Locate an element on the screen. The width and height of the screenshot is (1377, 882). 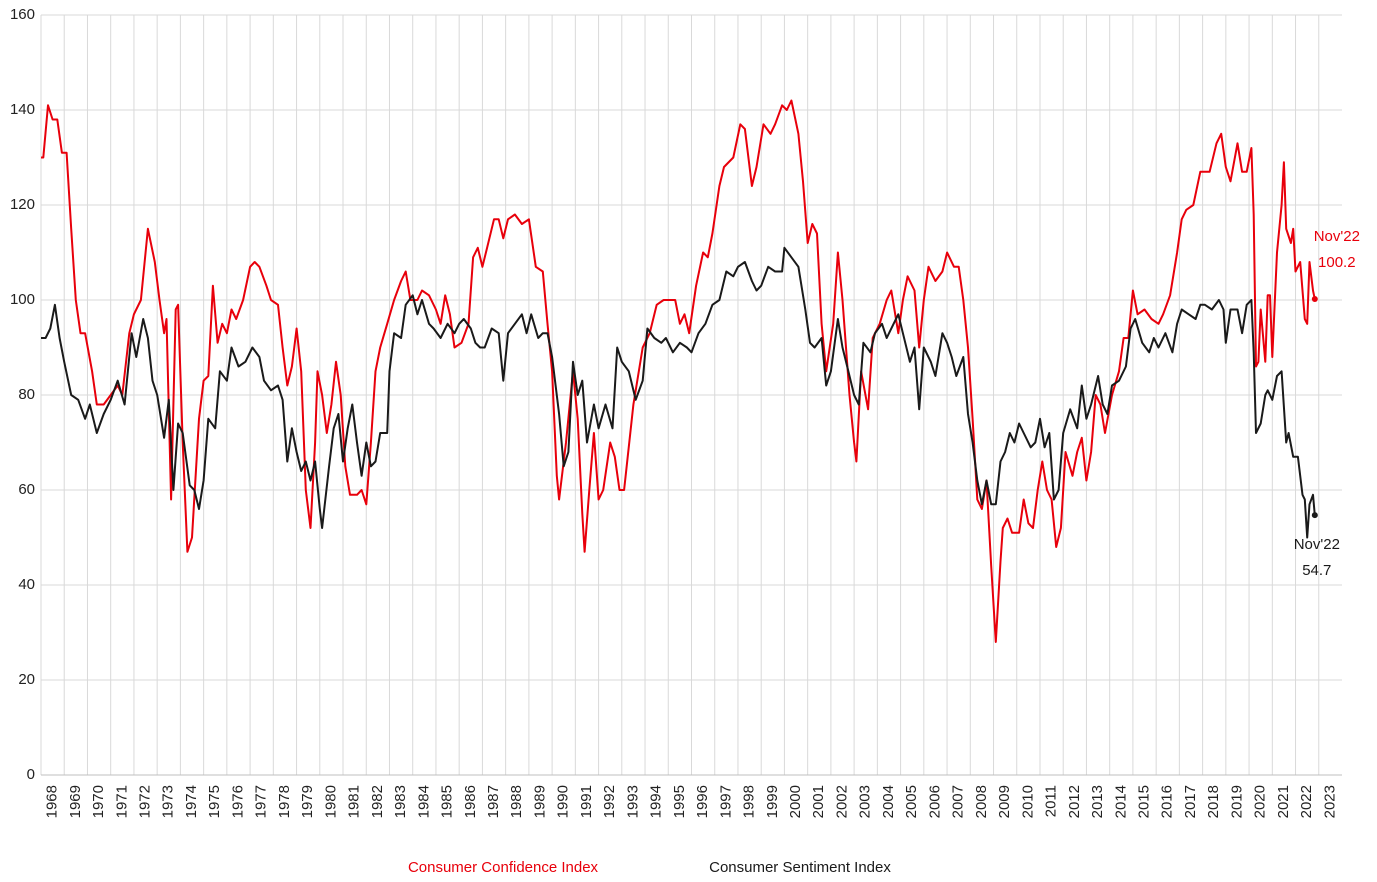
x-tick-label: 1978 is located at coordinates (284, 801).